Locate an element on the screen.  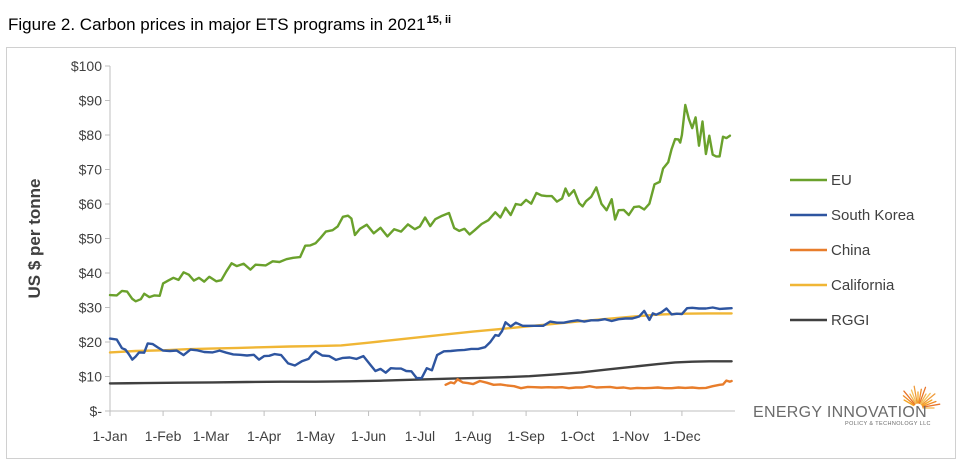
y-tick-label: $60 is located at coordinates (91, 204).